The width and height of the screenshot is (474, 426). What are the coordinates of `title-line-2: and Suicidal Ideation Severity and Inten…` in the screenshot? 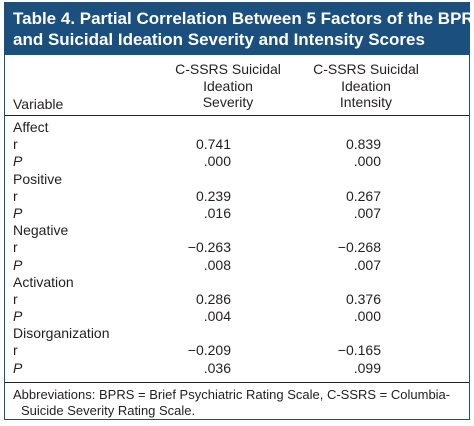 It's located at (219, 39).